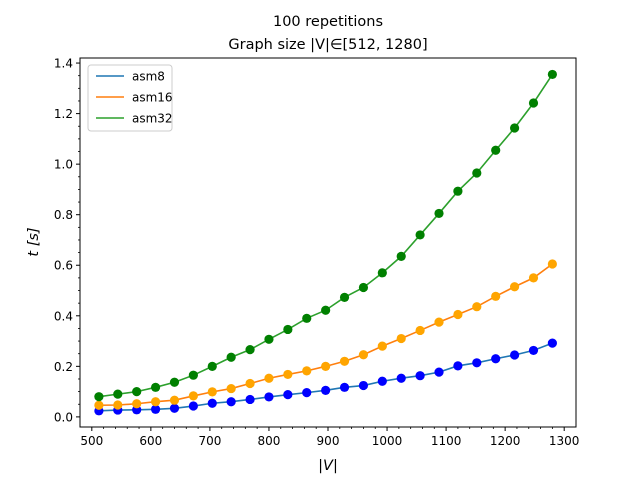 This screenshot has width=640, height=480. What do you see at coordinates (325, 377) in the screenshot?
I see `series-asm8` at bounding box center [325, 377].